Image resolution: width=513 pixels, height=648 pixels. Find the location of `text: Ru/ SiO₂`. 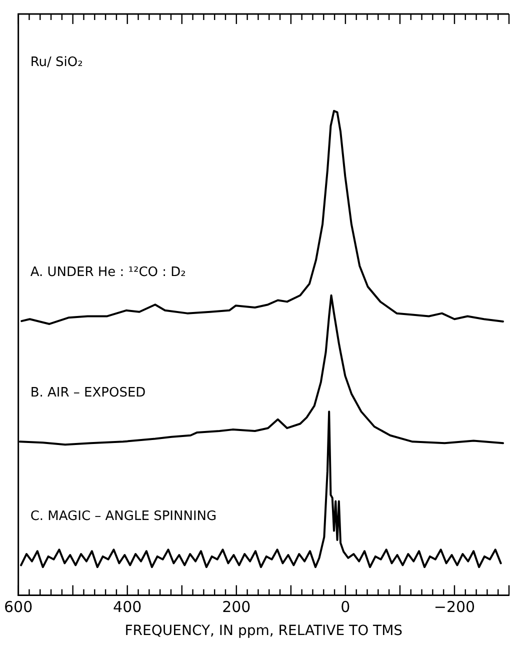

text: Ru/ SiO₂ is located at coordinates (56, 62).